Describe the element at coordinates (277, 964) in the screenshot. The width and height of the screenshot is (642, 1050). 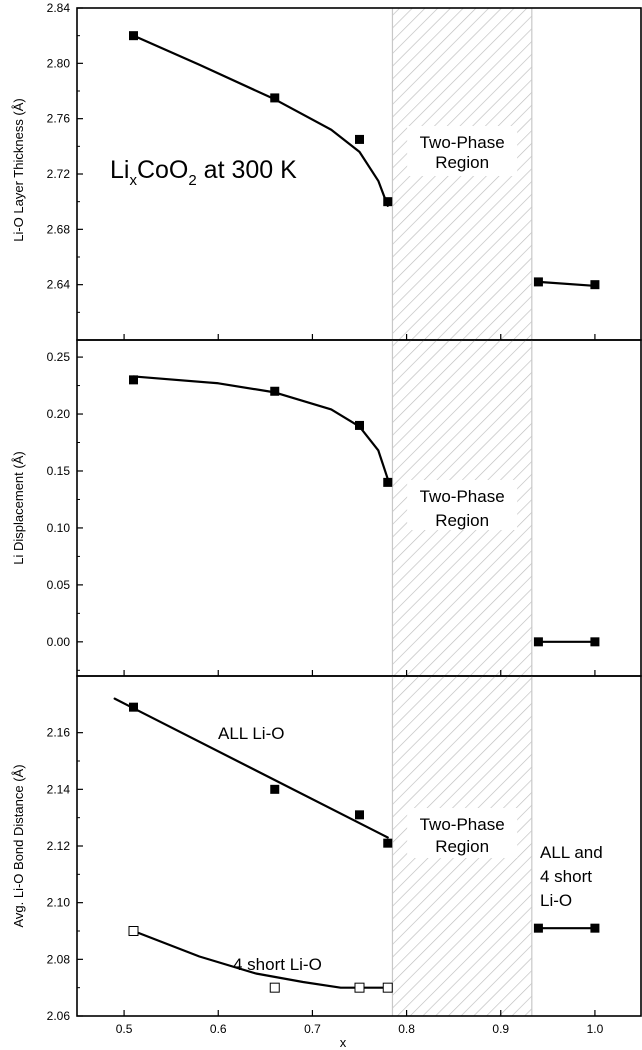
I see `annotation-4-short-li-o: 4 short Li-O` at that location.